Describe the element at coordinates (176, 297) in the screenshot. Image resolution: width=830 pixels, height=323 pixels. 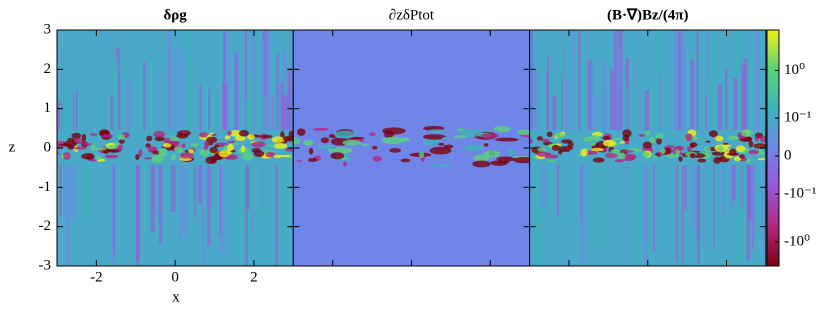
I see `x-axis-label: x` at that location.